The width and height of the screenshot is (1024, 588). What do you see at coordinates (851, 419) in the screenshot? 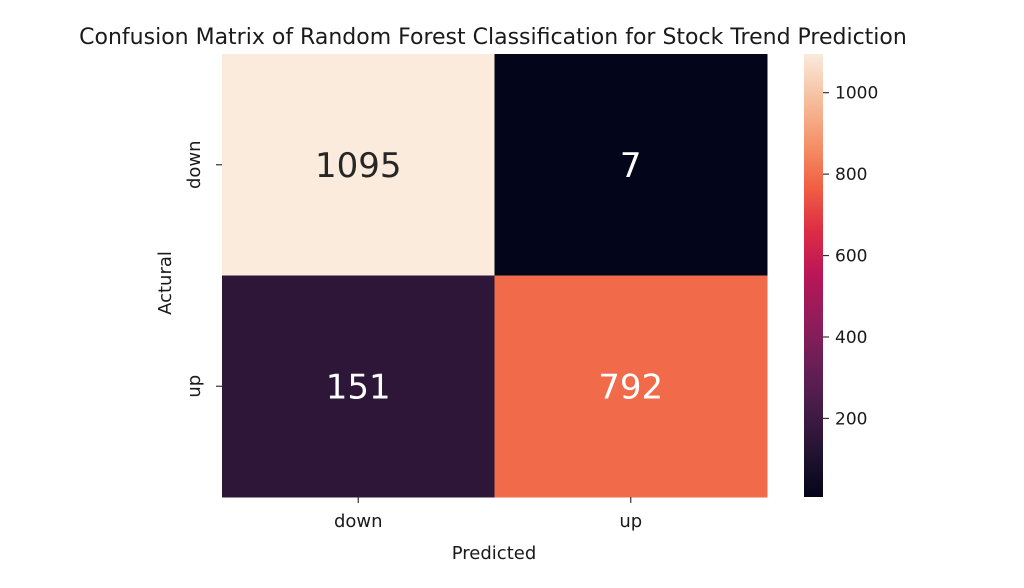
I see `colorbar-tick-label: 200` at bounding box center [851, 419].